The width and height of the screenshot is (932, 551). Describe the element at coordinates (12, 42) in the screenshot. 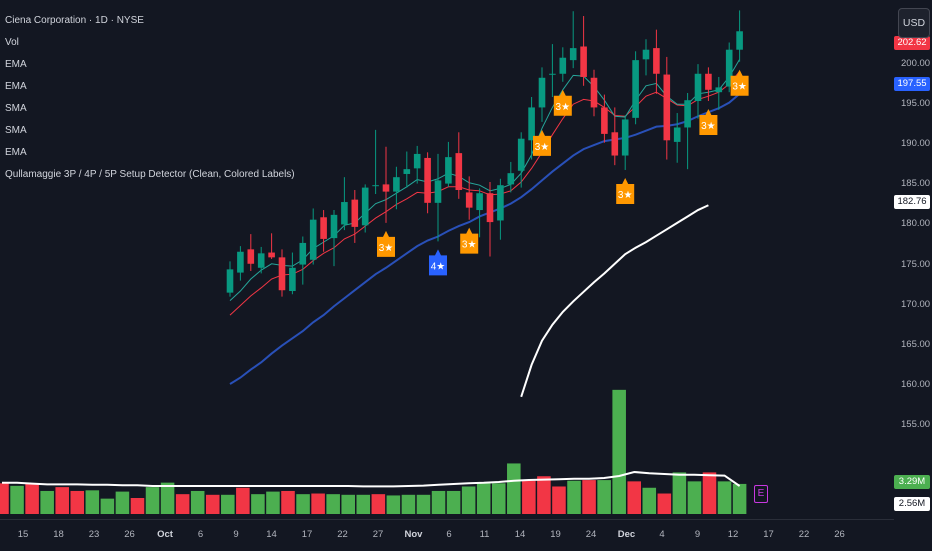

I see `legend-vol: Vol` at that location.